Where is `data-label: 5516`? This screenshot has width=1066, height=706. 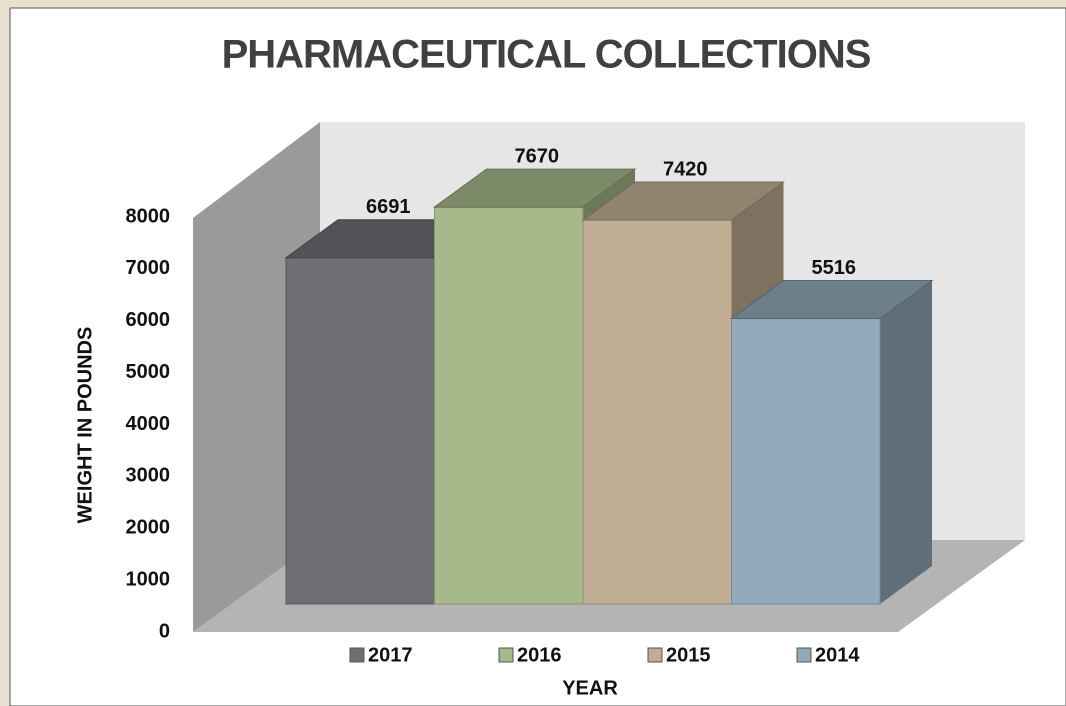
data-label: 5516 is located at coordinates (834, 268).